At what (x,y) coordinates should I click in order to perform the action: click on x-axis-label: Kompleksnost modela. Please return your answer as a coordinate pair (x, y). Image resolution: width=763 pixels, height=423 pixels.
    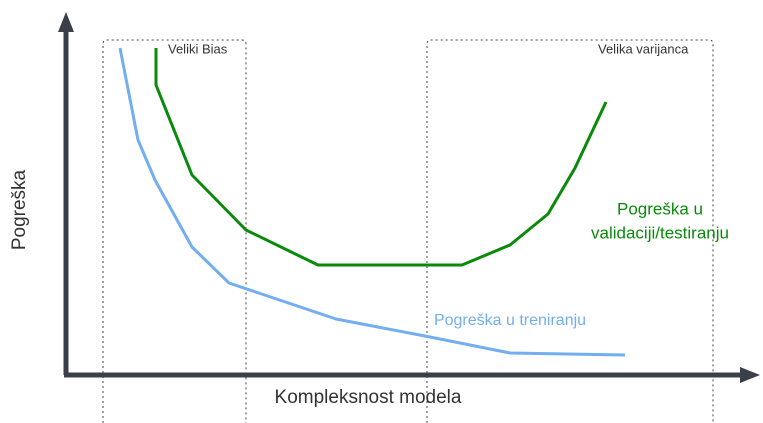
    Looking at the image, I should click on (368, 397).